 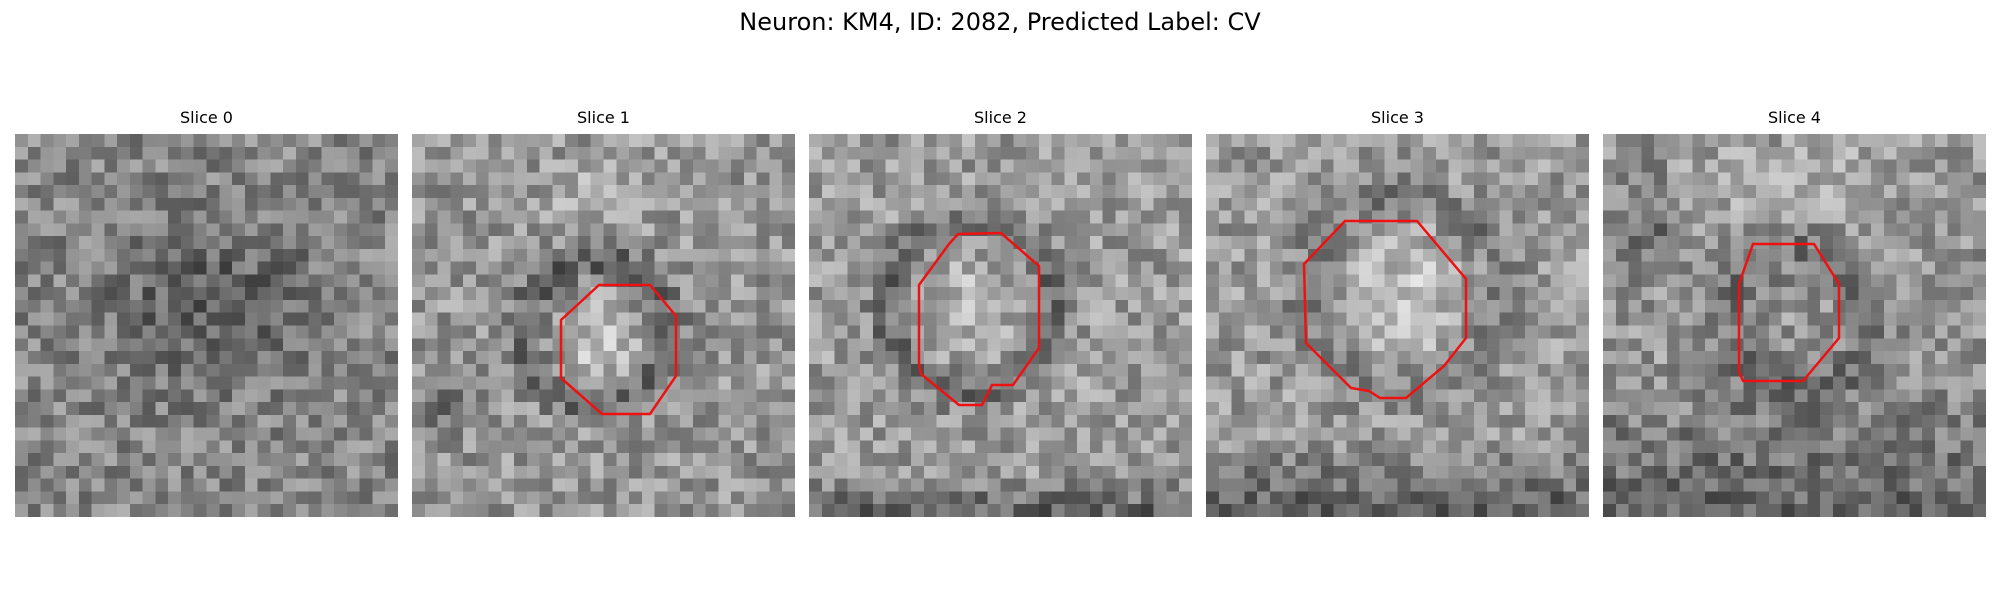 I want to click on slice-title: Slice 1, so click(x=603, y=117).